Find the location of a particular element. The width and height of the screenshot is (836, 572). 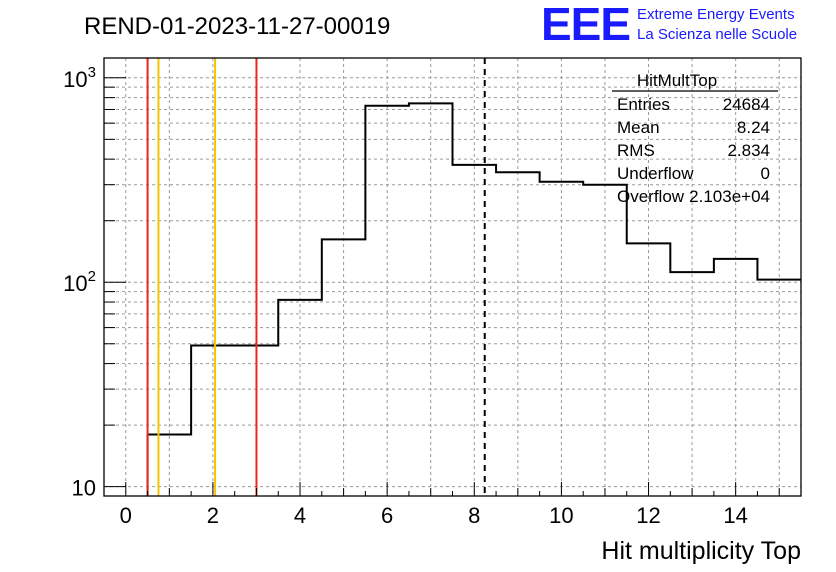

stats-row-value: 24684 is located at coordinates (746, 104).